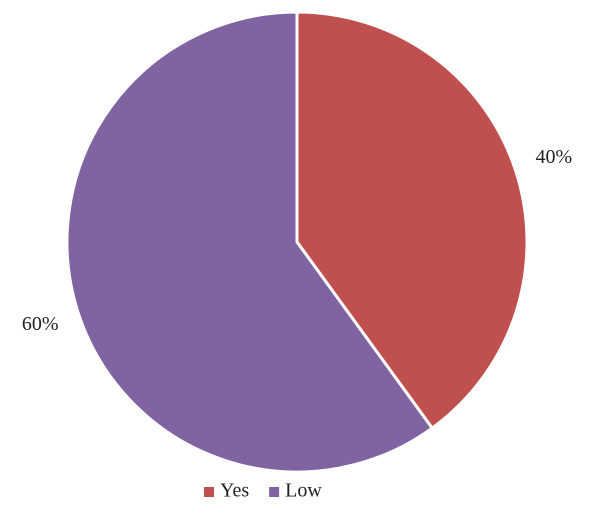 This screenshot has width=602, height=513. Describe the element at coordinates (40, 324) in the screenshot. I see `data-label: 60%` at that location.